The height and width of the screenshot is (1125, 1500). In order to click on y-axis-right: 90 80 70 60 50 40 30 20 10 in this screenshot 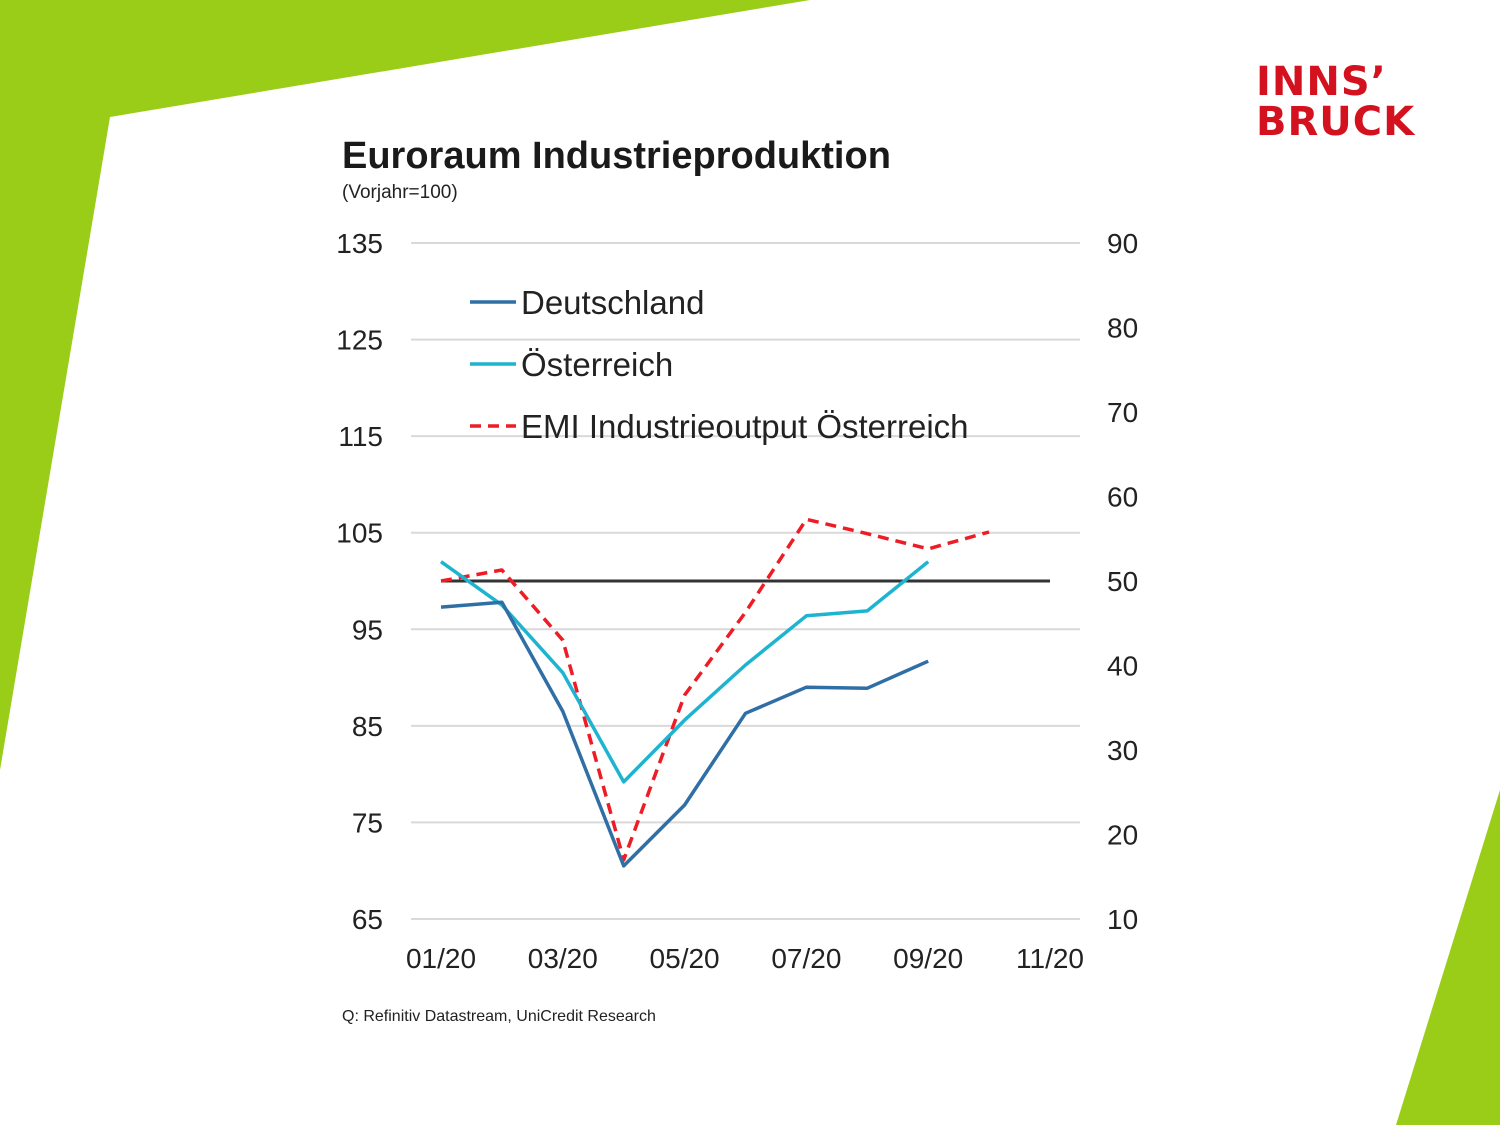, I will do `click(1122, 581)`.